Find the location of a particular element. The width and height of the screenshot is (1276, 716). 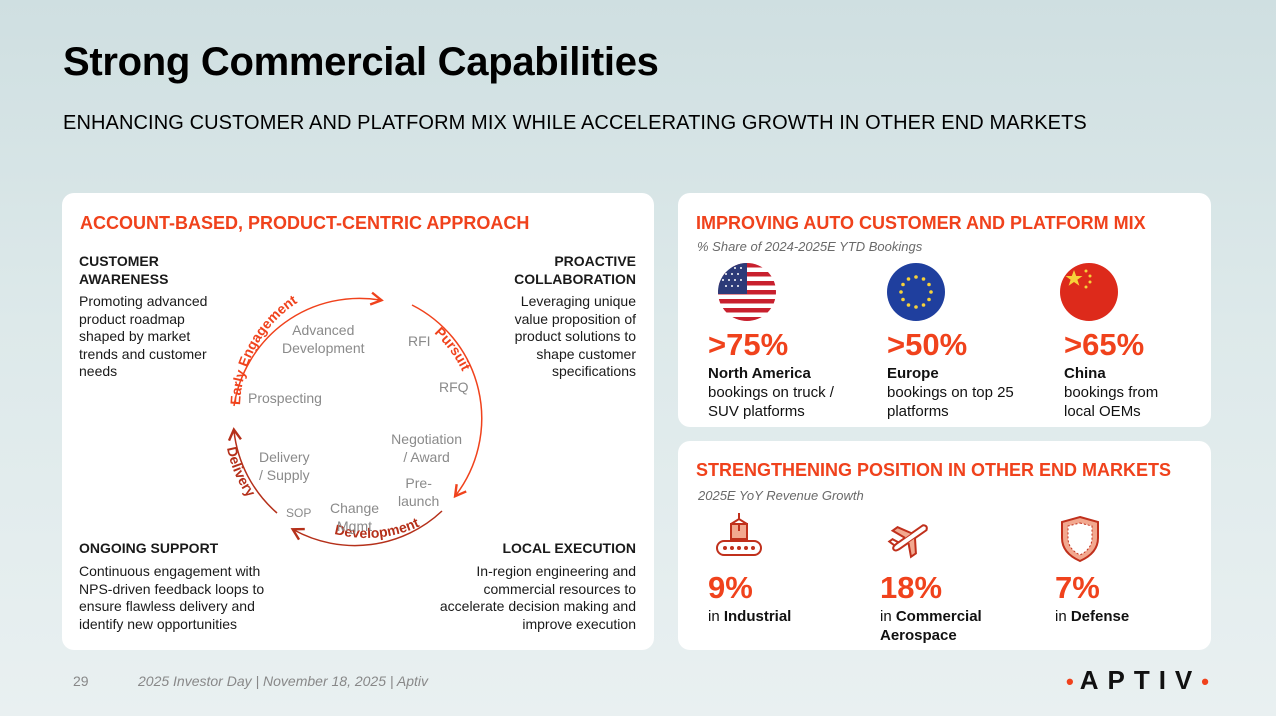

stage-prospecting: Prospecting is located at coordinates (285, 398).